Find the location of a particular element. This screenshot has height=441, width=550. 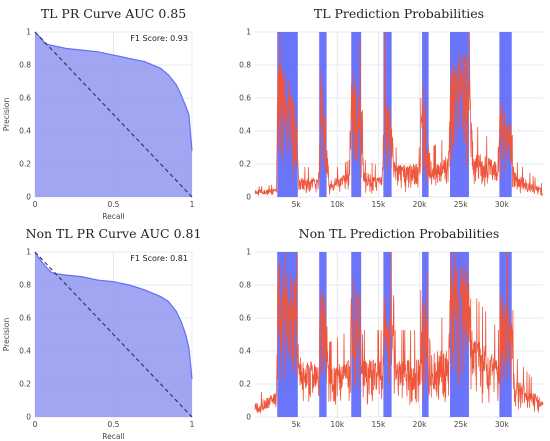

f1-score-annotation: F1 Score: 0.81 is located at coordinates (159, 258).